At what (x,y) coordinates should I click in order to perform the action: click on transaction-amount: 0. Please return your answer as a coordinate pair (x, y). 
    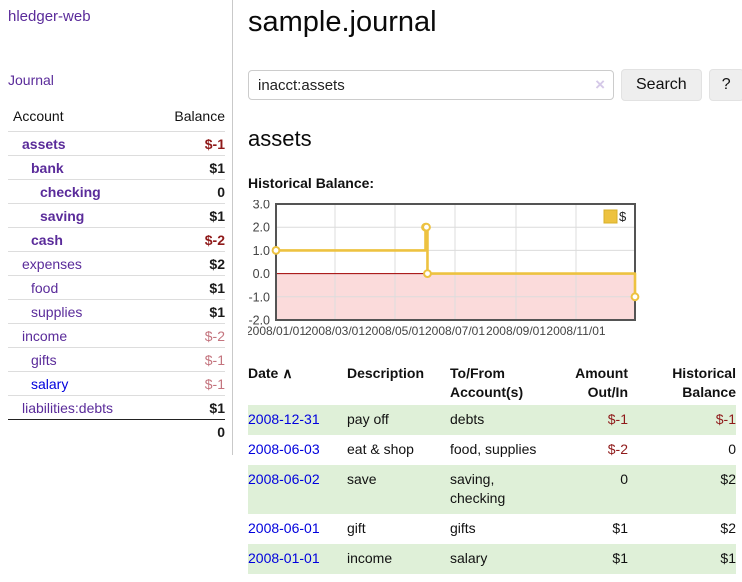
    Looking at the image, I should click on (624, 479).